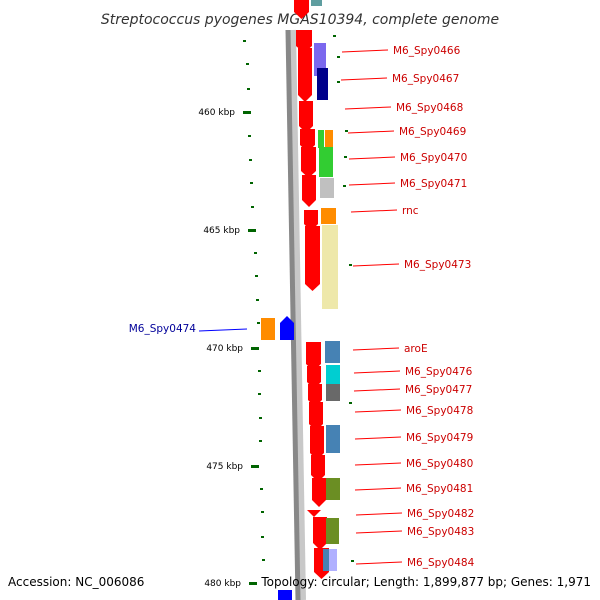 The width and height of the screenshot is (600, 600). Describe the element at coordinates (439, 489) in the screenshot. I see `gene-label: M6_Spy0481` at that location.